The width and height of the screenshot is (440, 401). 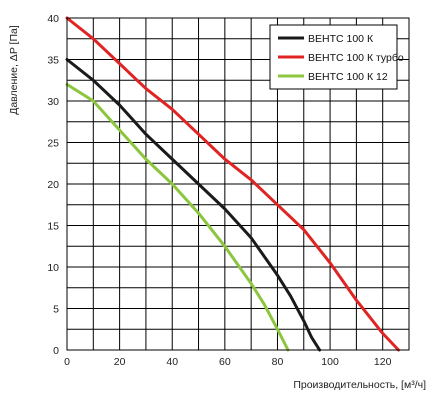 What do you see at coordinates (53, 102) in the screenshot?
I see `y-tick-label: 30` at bounding box center [53, 102].